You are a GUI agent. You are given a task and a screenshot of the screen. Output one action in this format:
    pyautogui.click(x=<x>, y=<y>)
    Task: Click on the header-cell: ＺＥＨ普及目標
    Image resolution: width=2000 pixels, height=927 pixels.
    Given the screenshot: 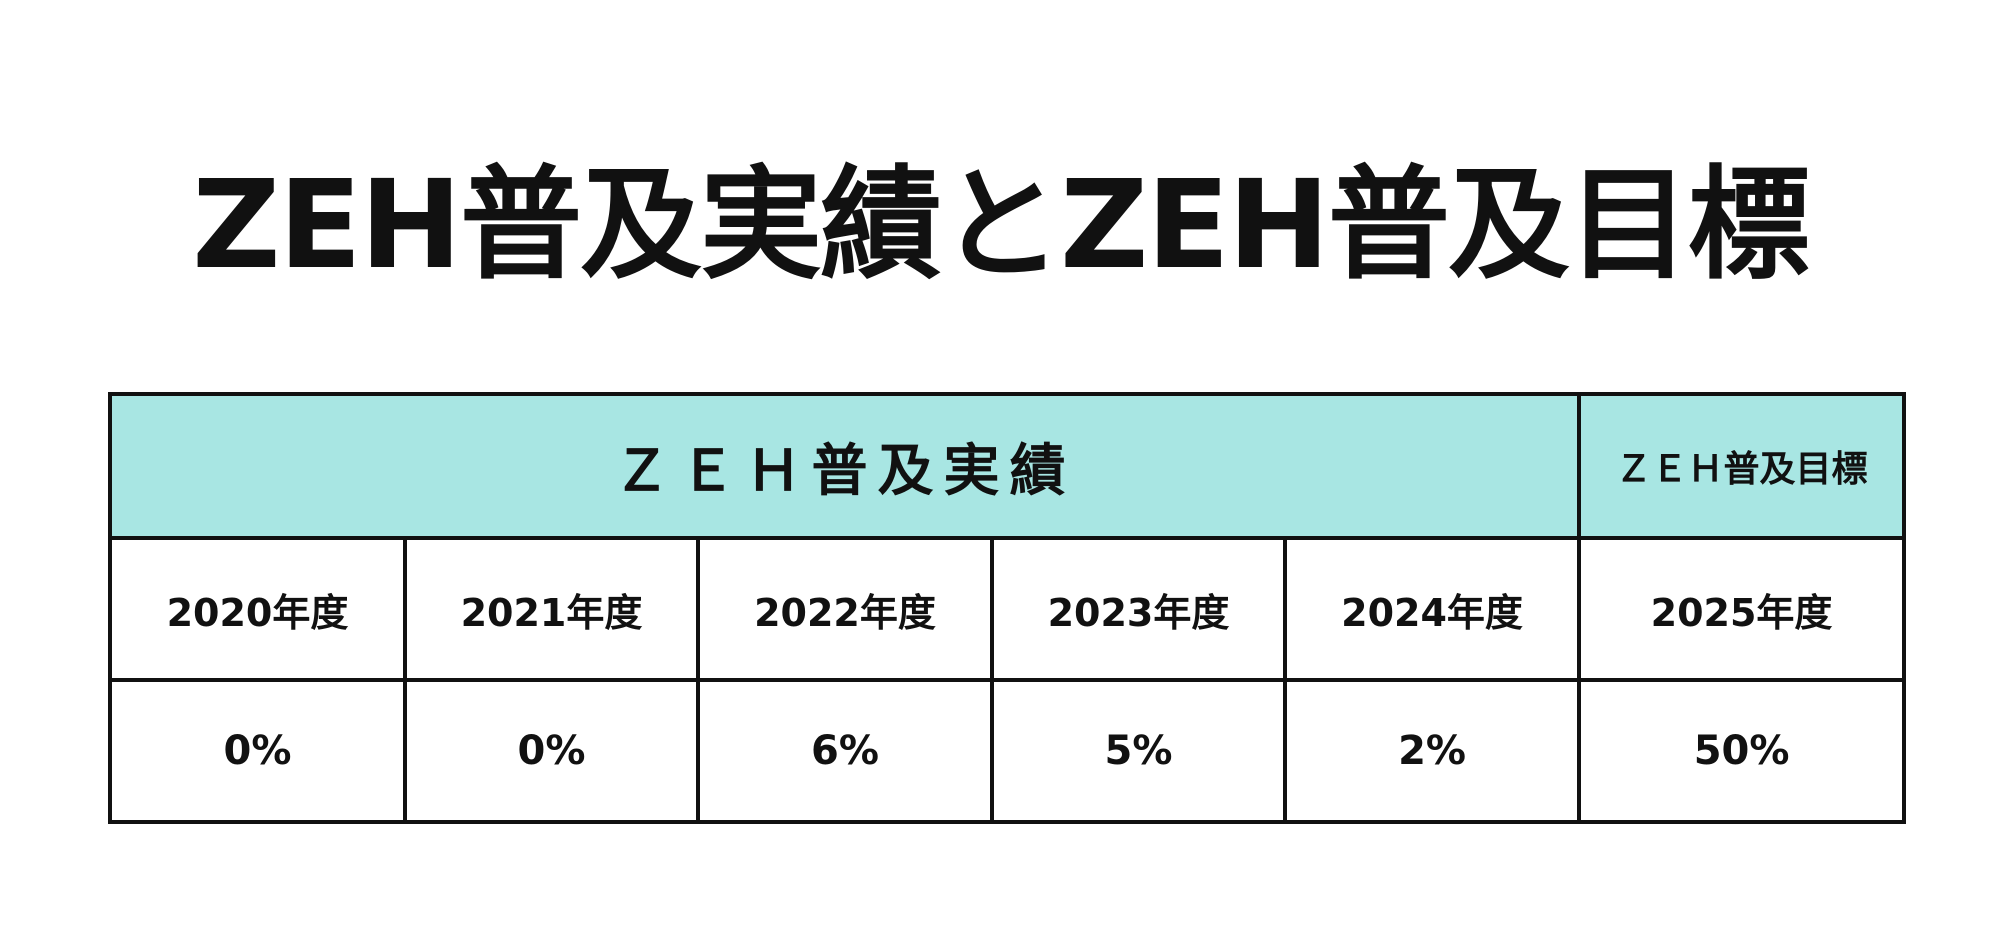 What is the action you would take?
    pyautogui.click(x=1742, y=466)
    